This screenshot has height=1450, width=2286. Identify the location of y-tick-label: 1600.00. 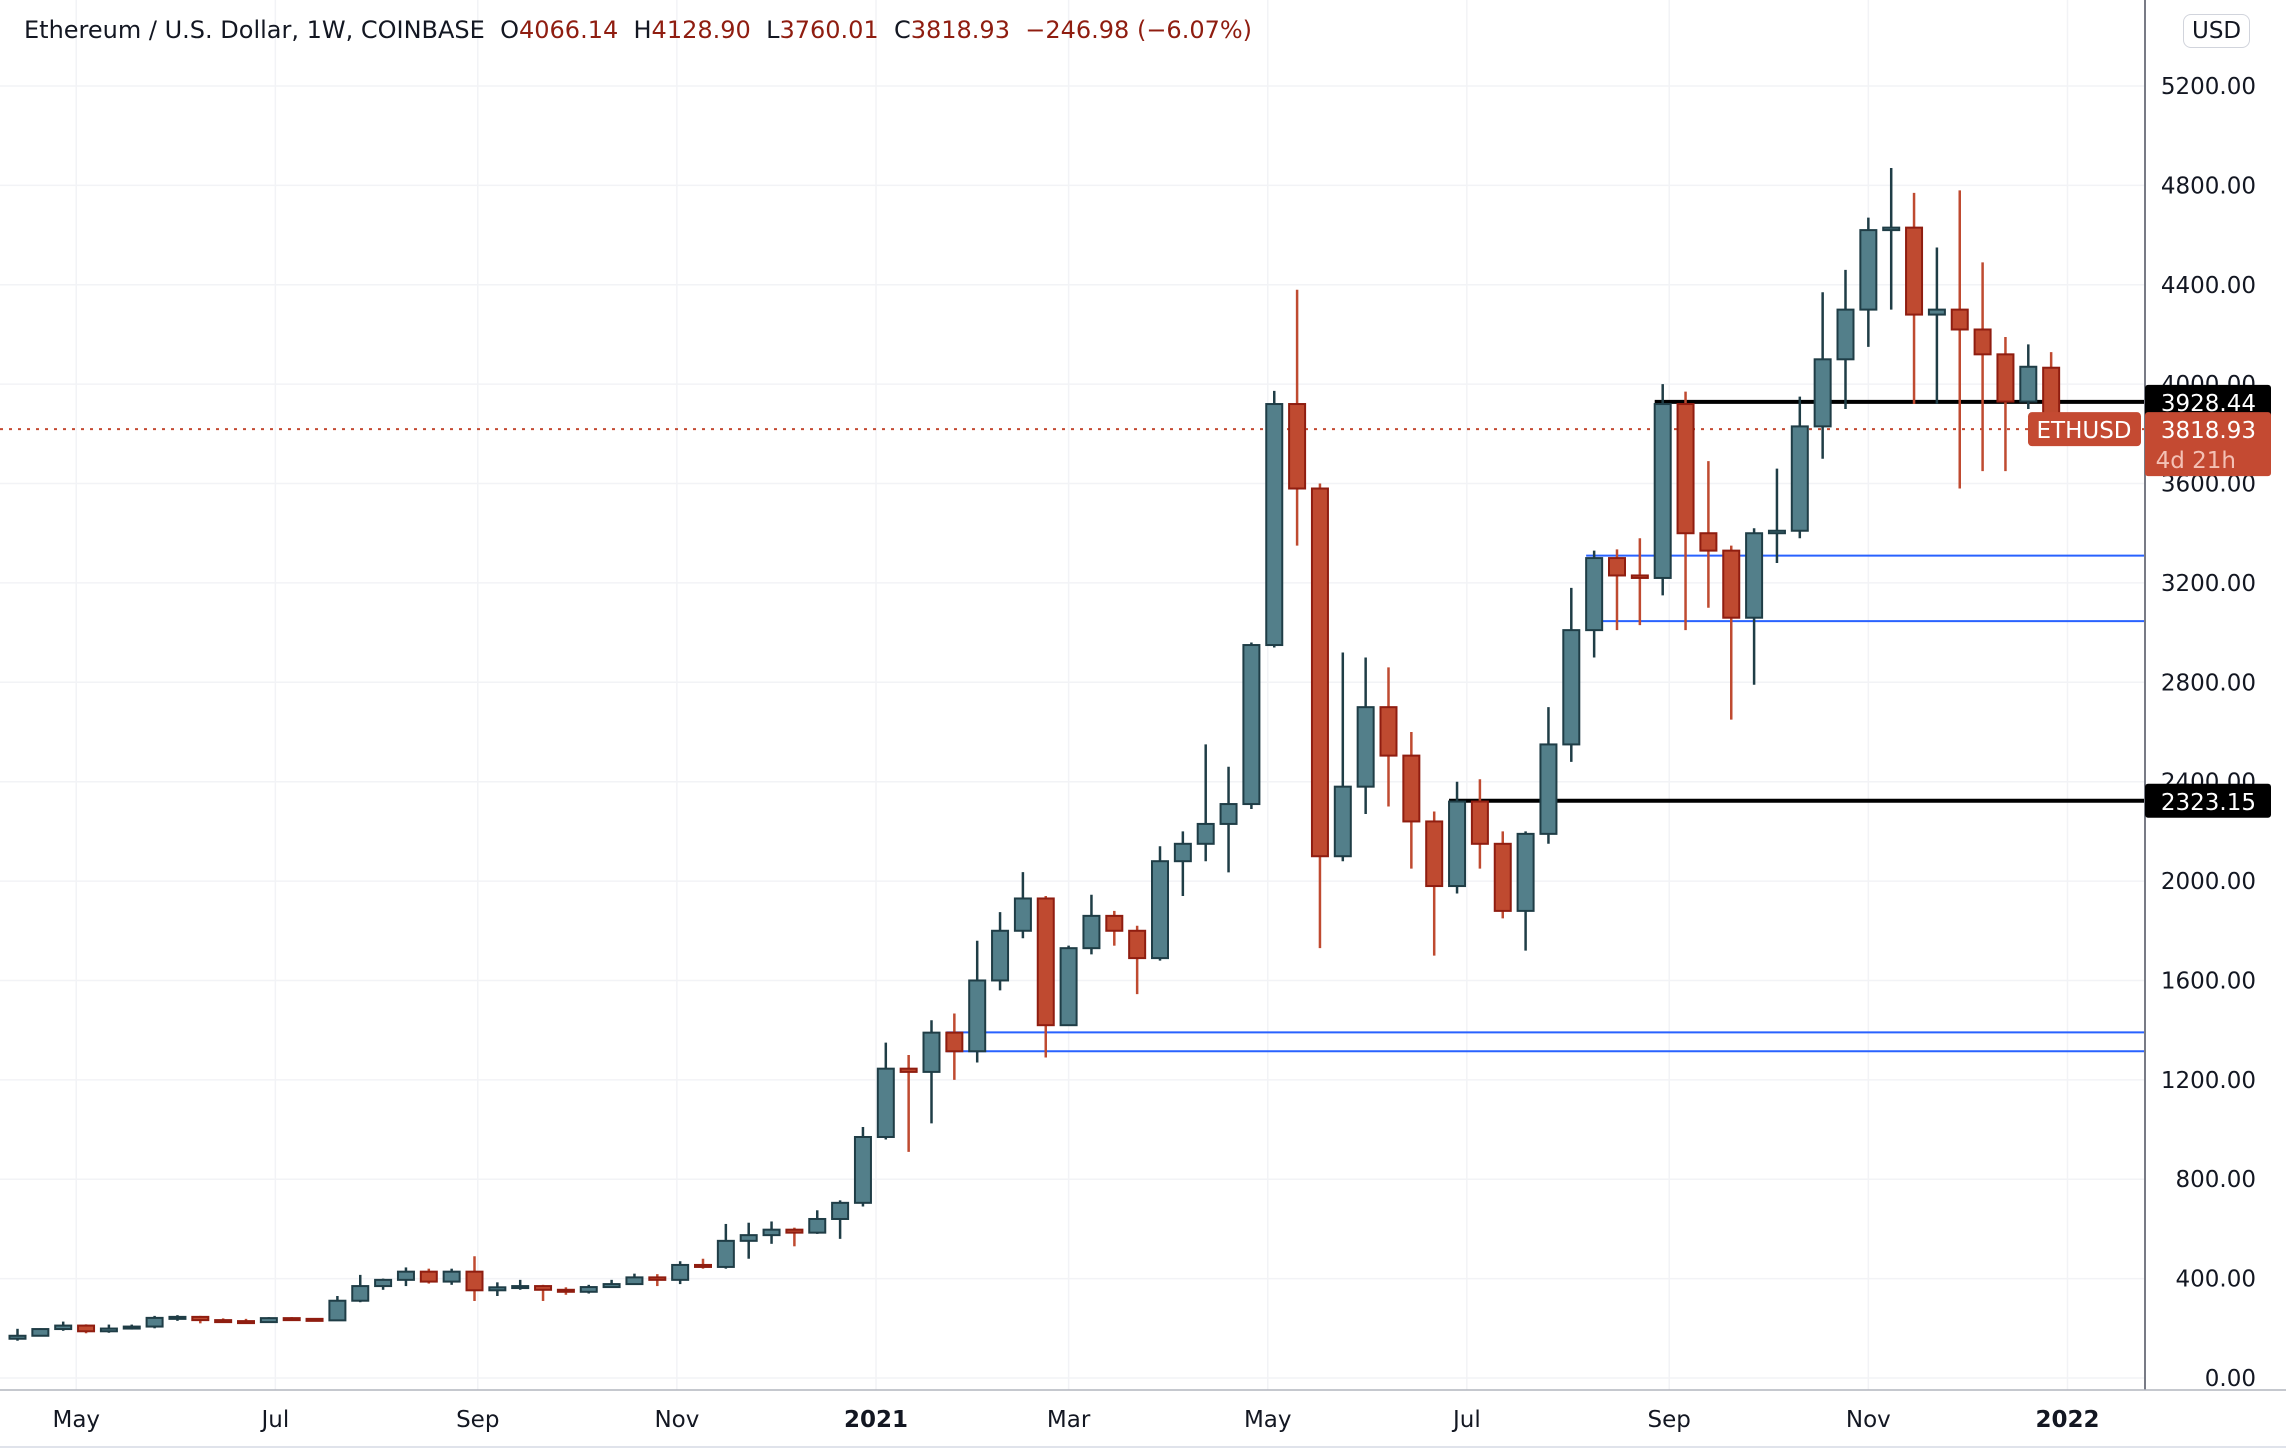
(2208, 981).